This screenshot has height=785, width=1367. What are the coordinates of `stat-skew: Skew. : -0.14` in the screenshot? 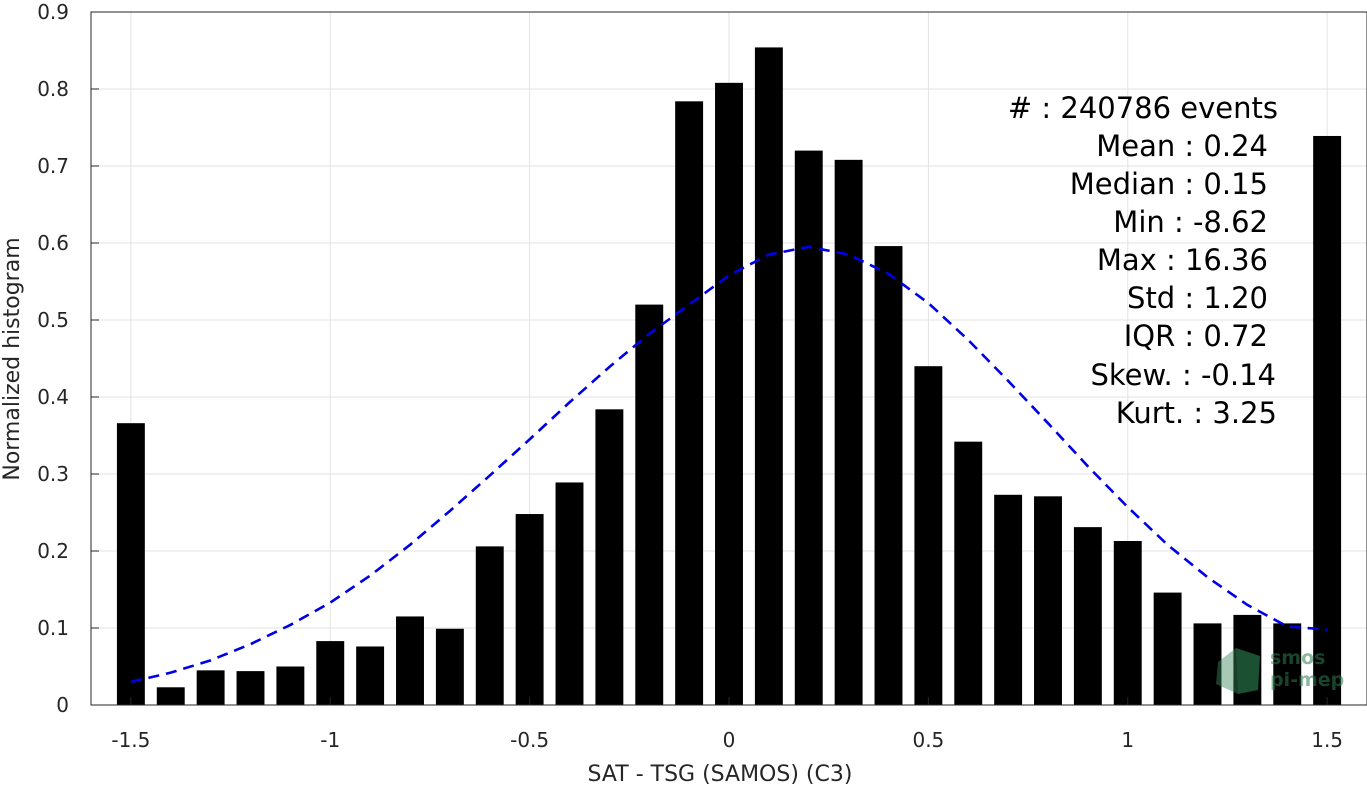 It's located at (1183, 375).